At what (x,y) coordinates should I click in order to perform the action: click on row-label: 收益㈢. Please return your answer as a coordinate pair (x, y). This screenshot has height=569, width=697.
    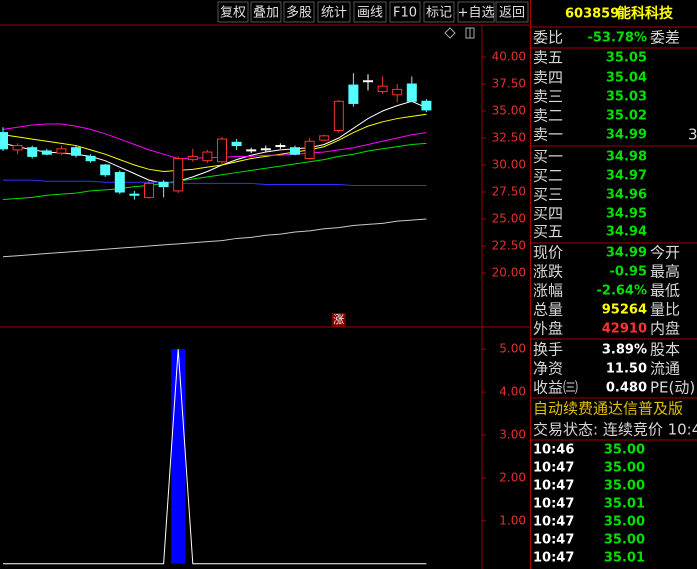
    Looking at the image, I should click on (555, 388).